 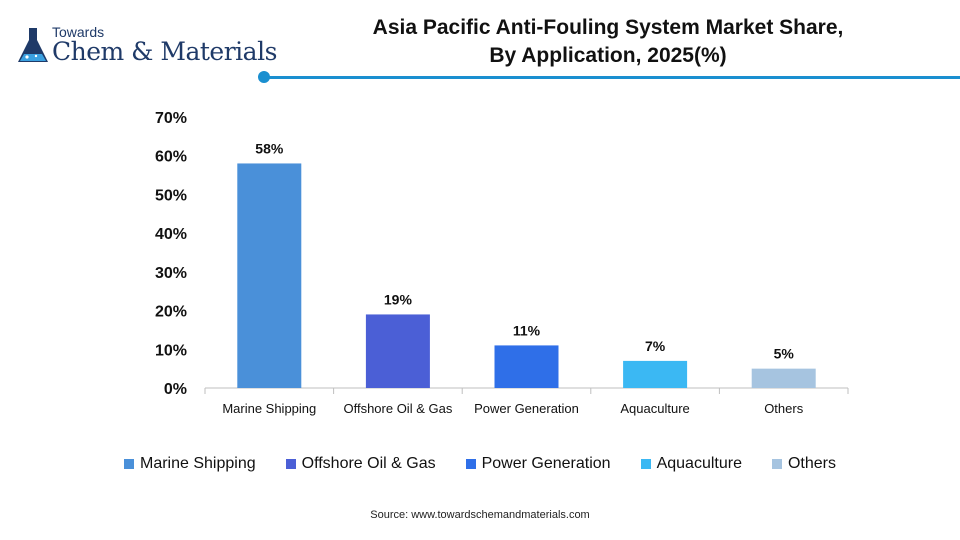 I want to click on y-tick-label: 70%, so click(x=171, y=118).